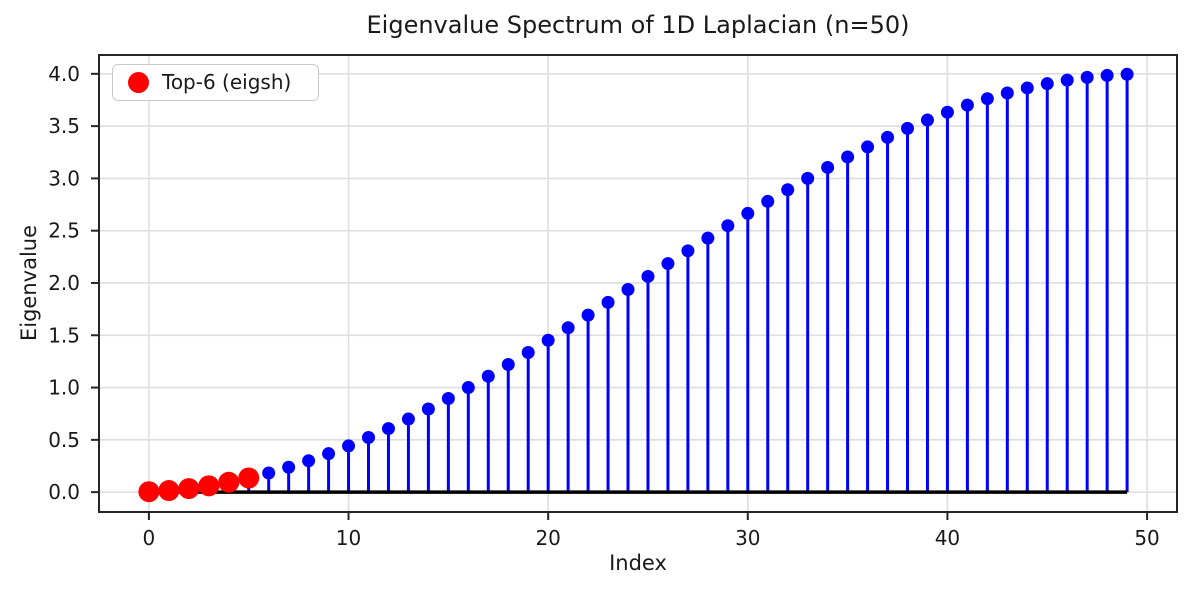 This screenshot has height=600, width=1200. What do you see at coordinates (64, 492) in the screenshot?
I see `svg-text: 0.0` at bounding box center [64, 492].